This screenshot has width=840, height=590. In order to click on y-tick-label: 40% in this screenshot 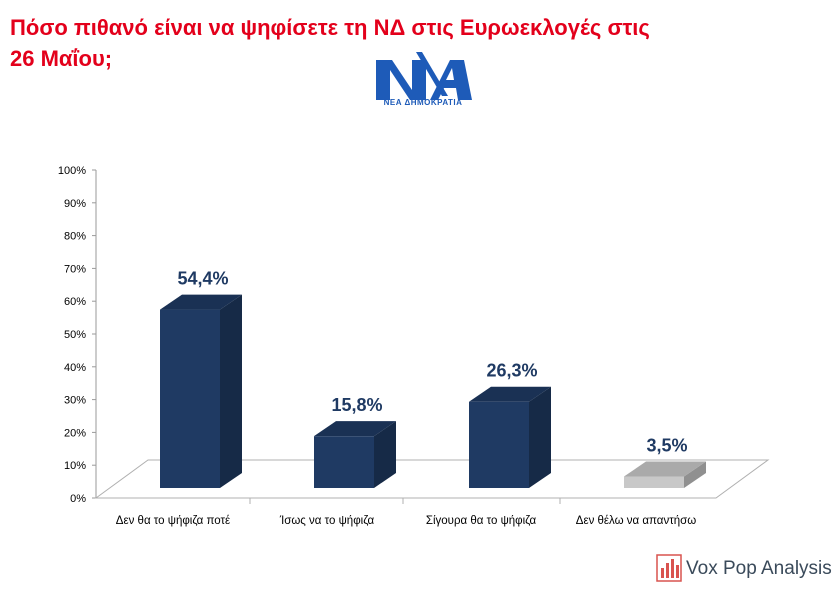, I will do `click(75, 368)`.